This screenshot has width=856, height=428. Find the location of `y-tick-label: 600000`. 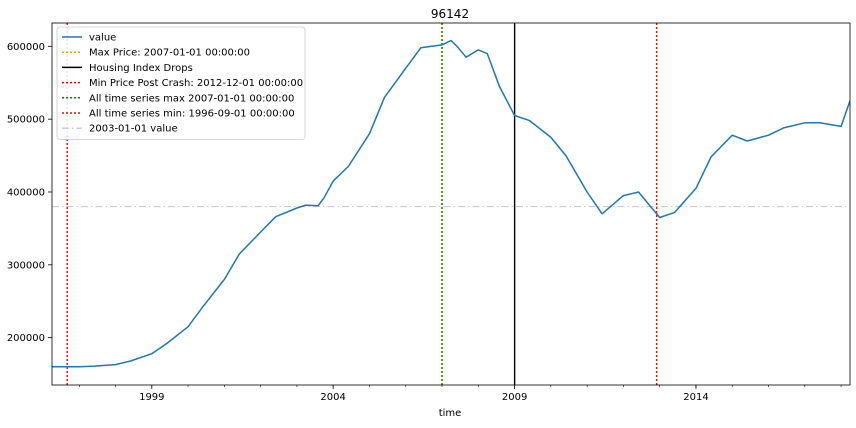

y-tick-label: 600000 is located at coordinates (26, 47).